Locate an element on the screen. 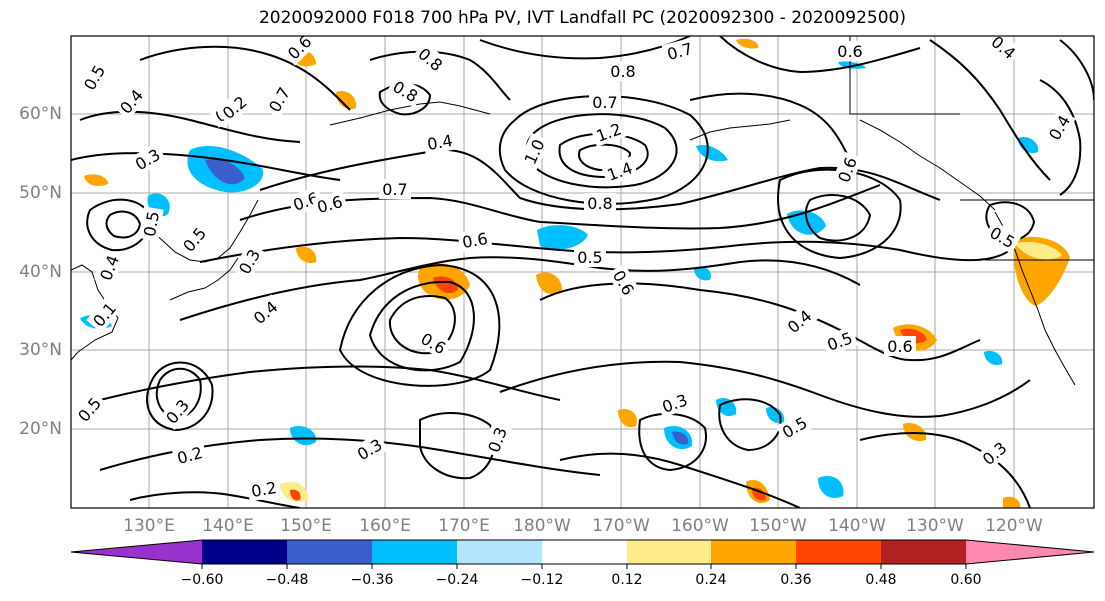 The width and height of the screenshot is (1105, 601). colorbar-tick-label: −0.48 is located at coordinates (287, 580).